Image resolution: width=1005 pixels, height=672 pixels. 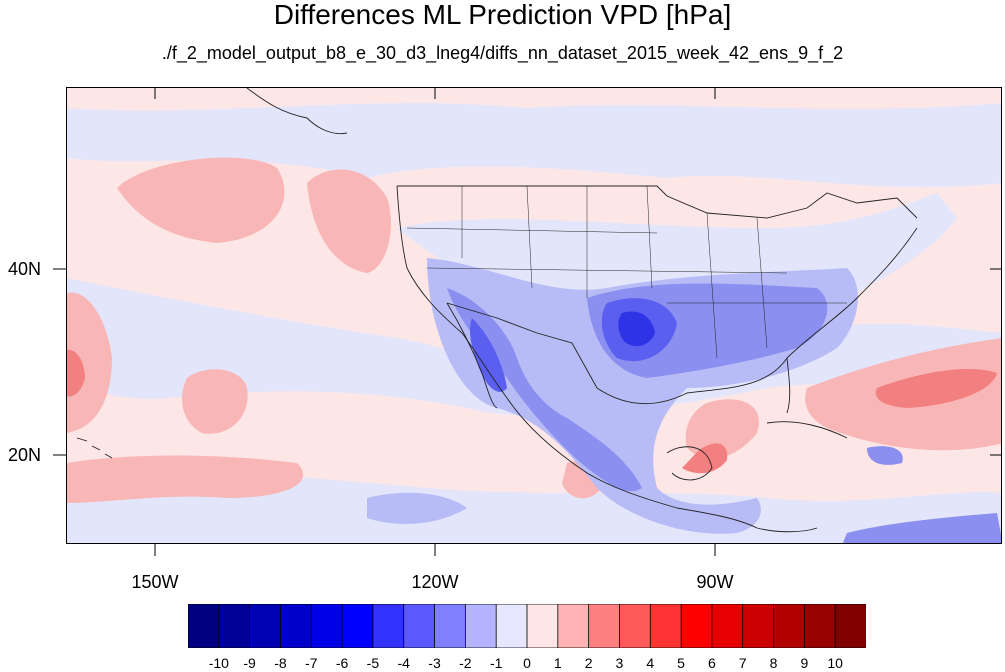 I want to click on blue-region-southwest-band, so click(x=417, y=508).